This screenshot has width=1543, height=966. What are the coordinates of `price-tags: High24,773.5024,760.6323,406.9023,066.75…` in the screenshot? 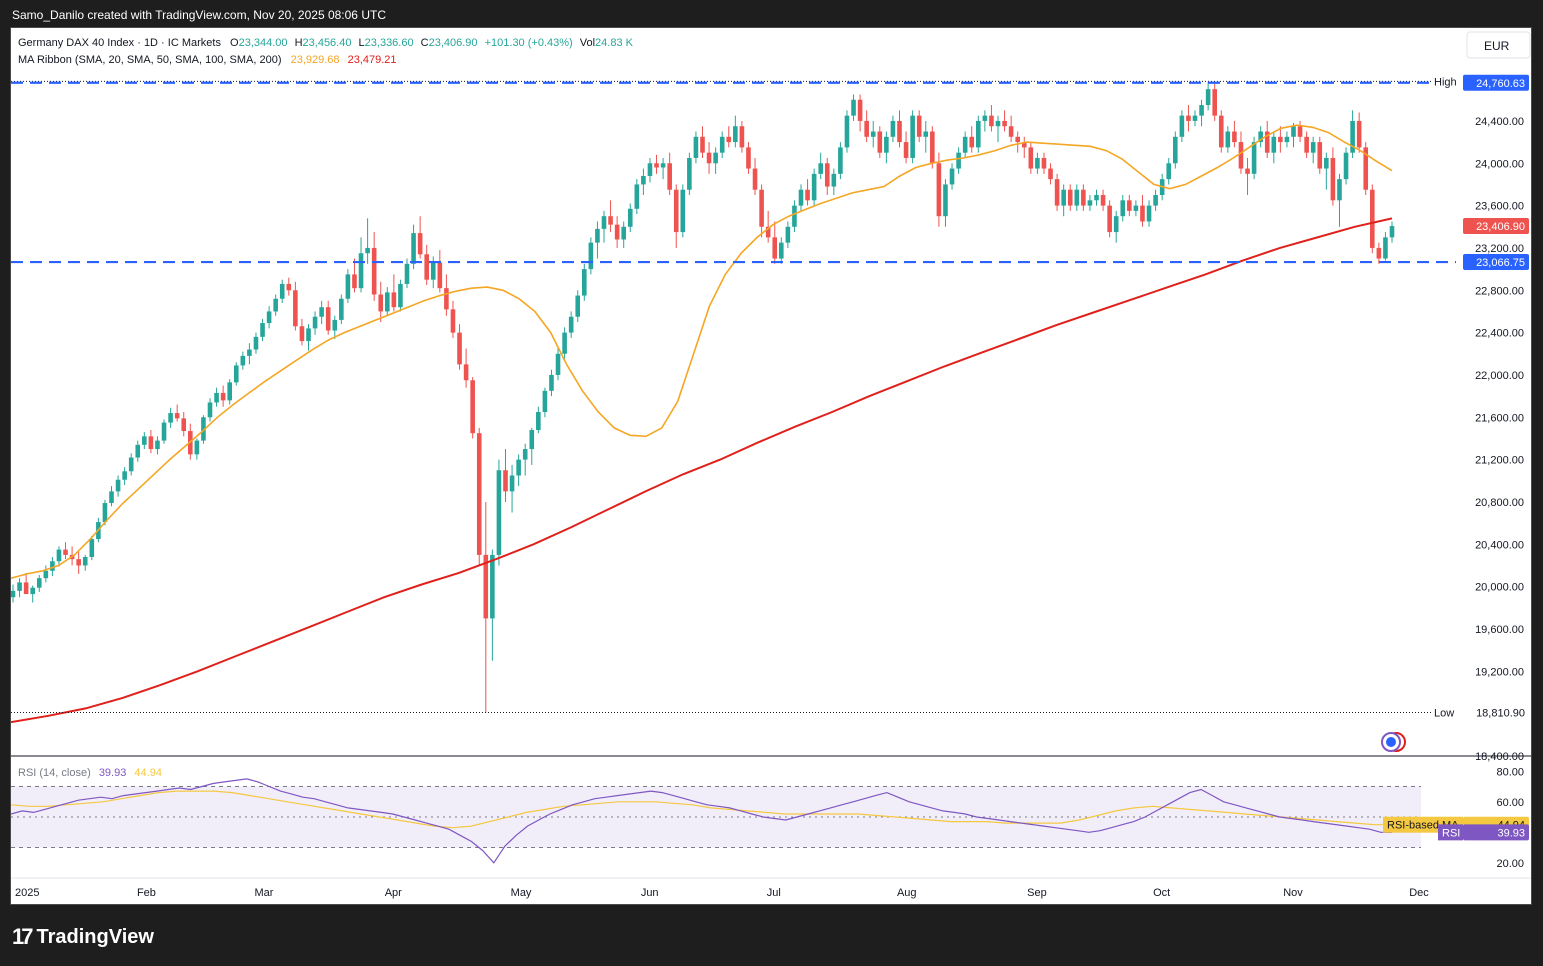 It's located at (1480, 397).